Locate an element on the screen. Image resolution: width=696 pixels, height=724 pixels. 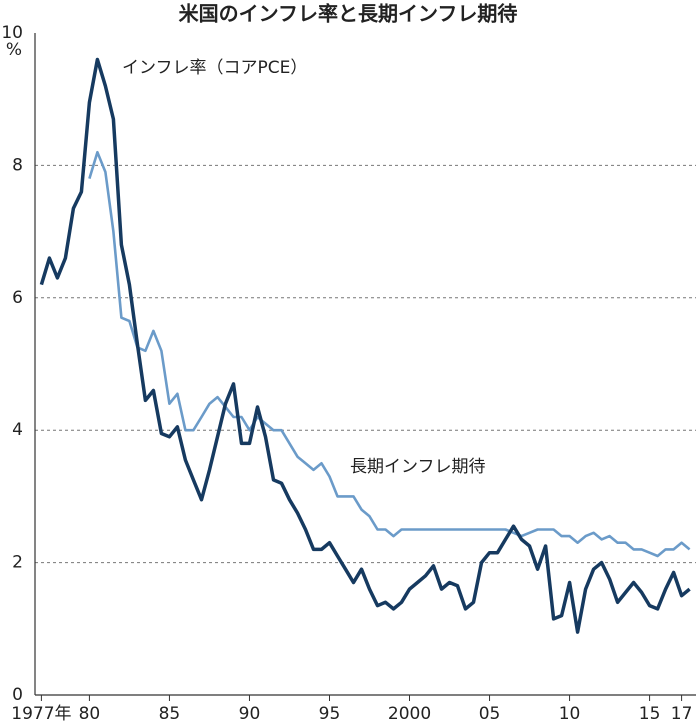
y-tick-label: 0 is located at coordinates (17, 695).